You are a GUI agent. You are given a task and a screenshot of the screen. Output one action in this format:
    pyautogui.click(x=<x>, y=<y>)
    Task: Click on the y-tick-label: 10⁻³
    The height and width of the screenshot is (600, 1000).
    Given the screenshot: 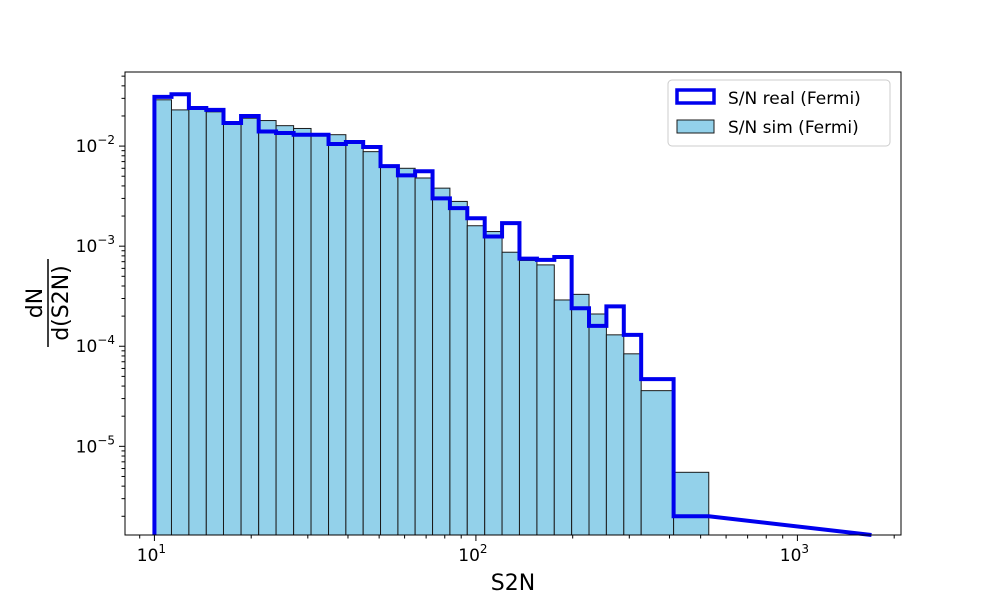 What is the action you would take?
    pyautogui.click(x=95, y=245)
    